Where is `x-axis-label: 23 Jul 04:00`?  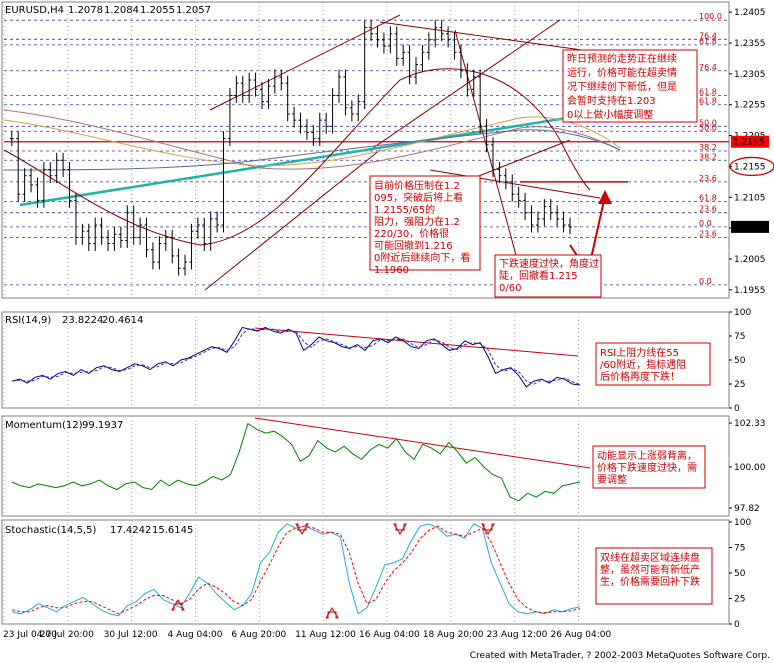 x-axis-label: 23 Jul 04:00 is located at coordinates (30, 635).